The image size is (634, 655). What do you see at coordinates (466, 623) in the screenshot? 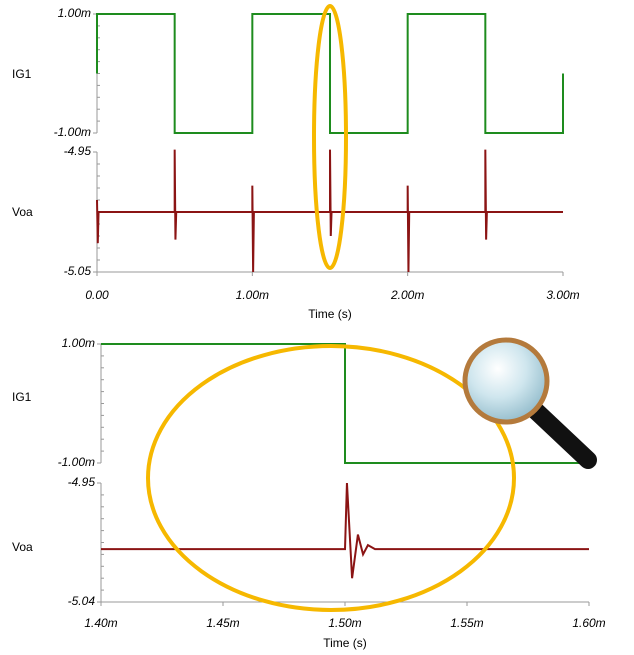
I see `x-tick-label: 1.55m` at bounding box center [466, 623].